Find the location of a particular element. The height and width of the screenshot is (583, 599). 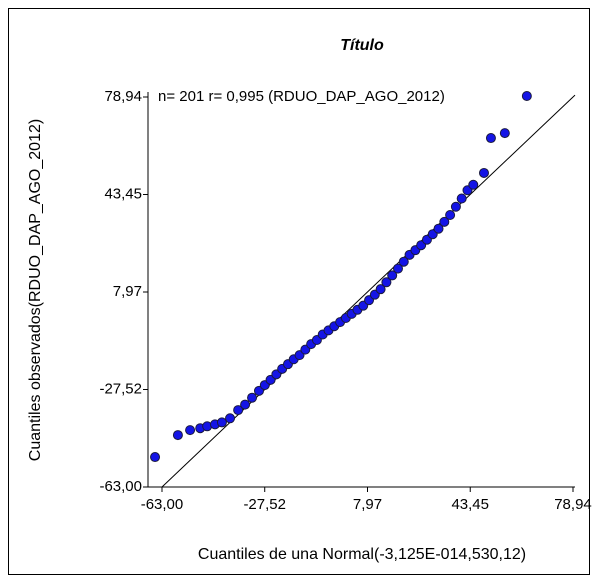

y-tick-label: 43,45 is located at coordinates (123, 193).